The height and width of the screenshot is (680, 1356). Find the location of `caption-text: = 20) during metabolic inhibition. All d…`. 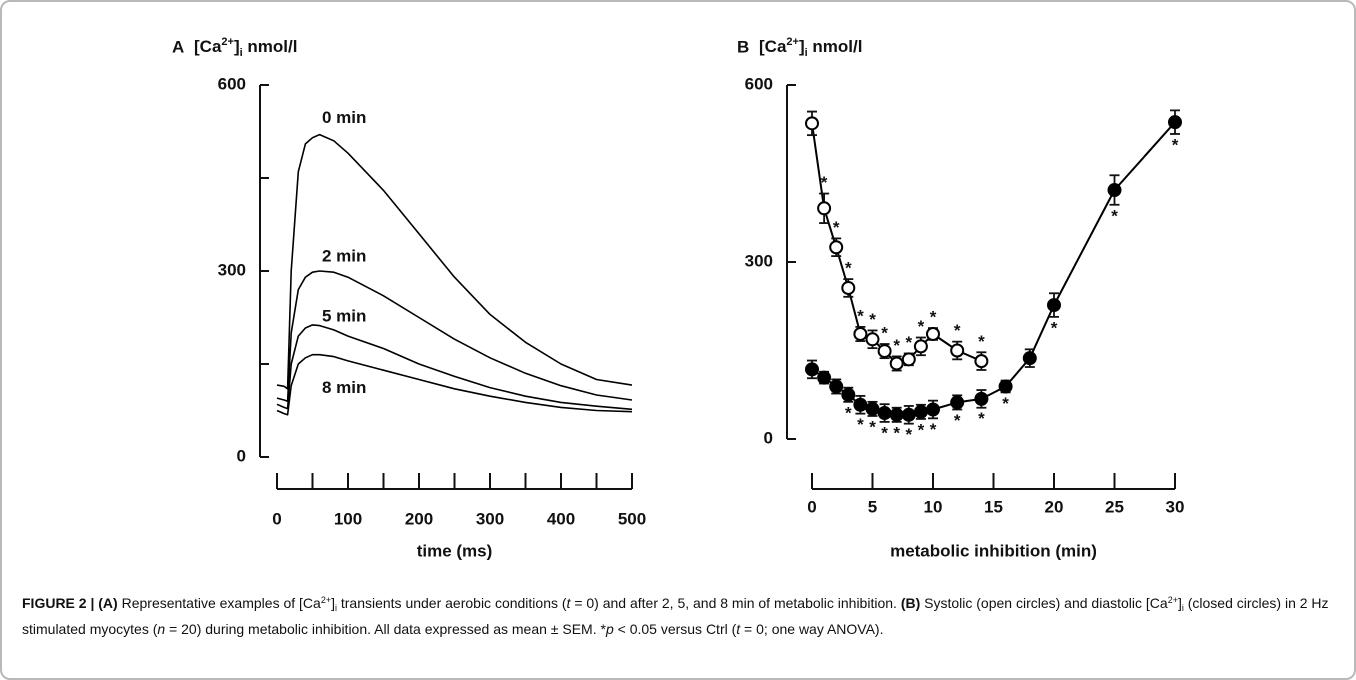

caption-text: = 20) during metabolic inhibition. All d… is located at coordinates (385, 629).